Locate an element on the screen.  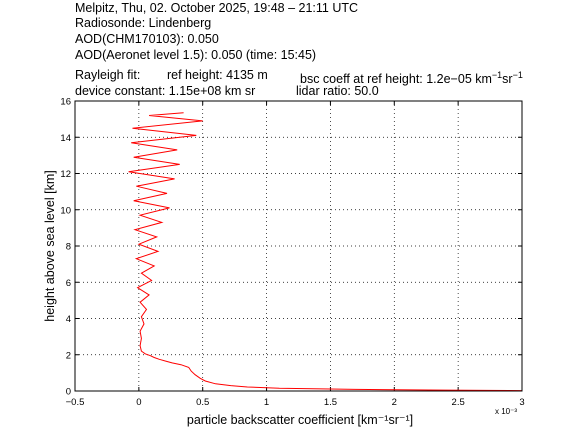
x-tick-label: 1 is located at coordinates (266, 402).